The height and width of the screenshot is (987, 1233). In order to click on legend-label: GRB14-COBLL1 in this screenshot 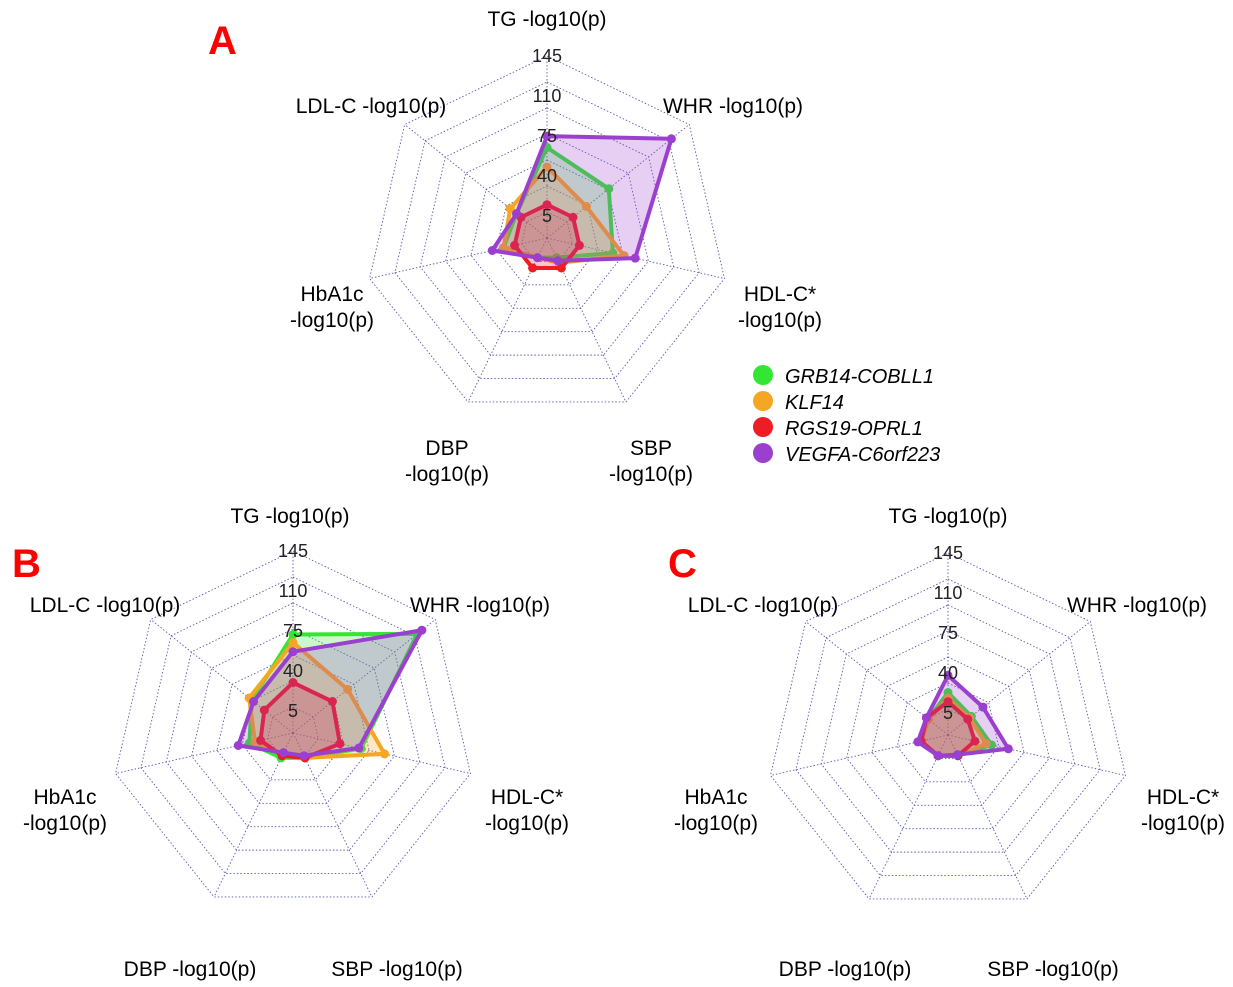, I will do `click(859, 377)`.